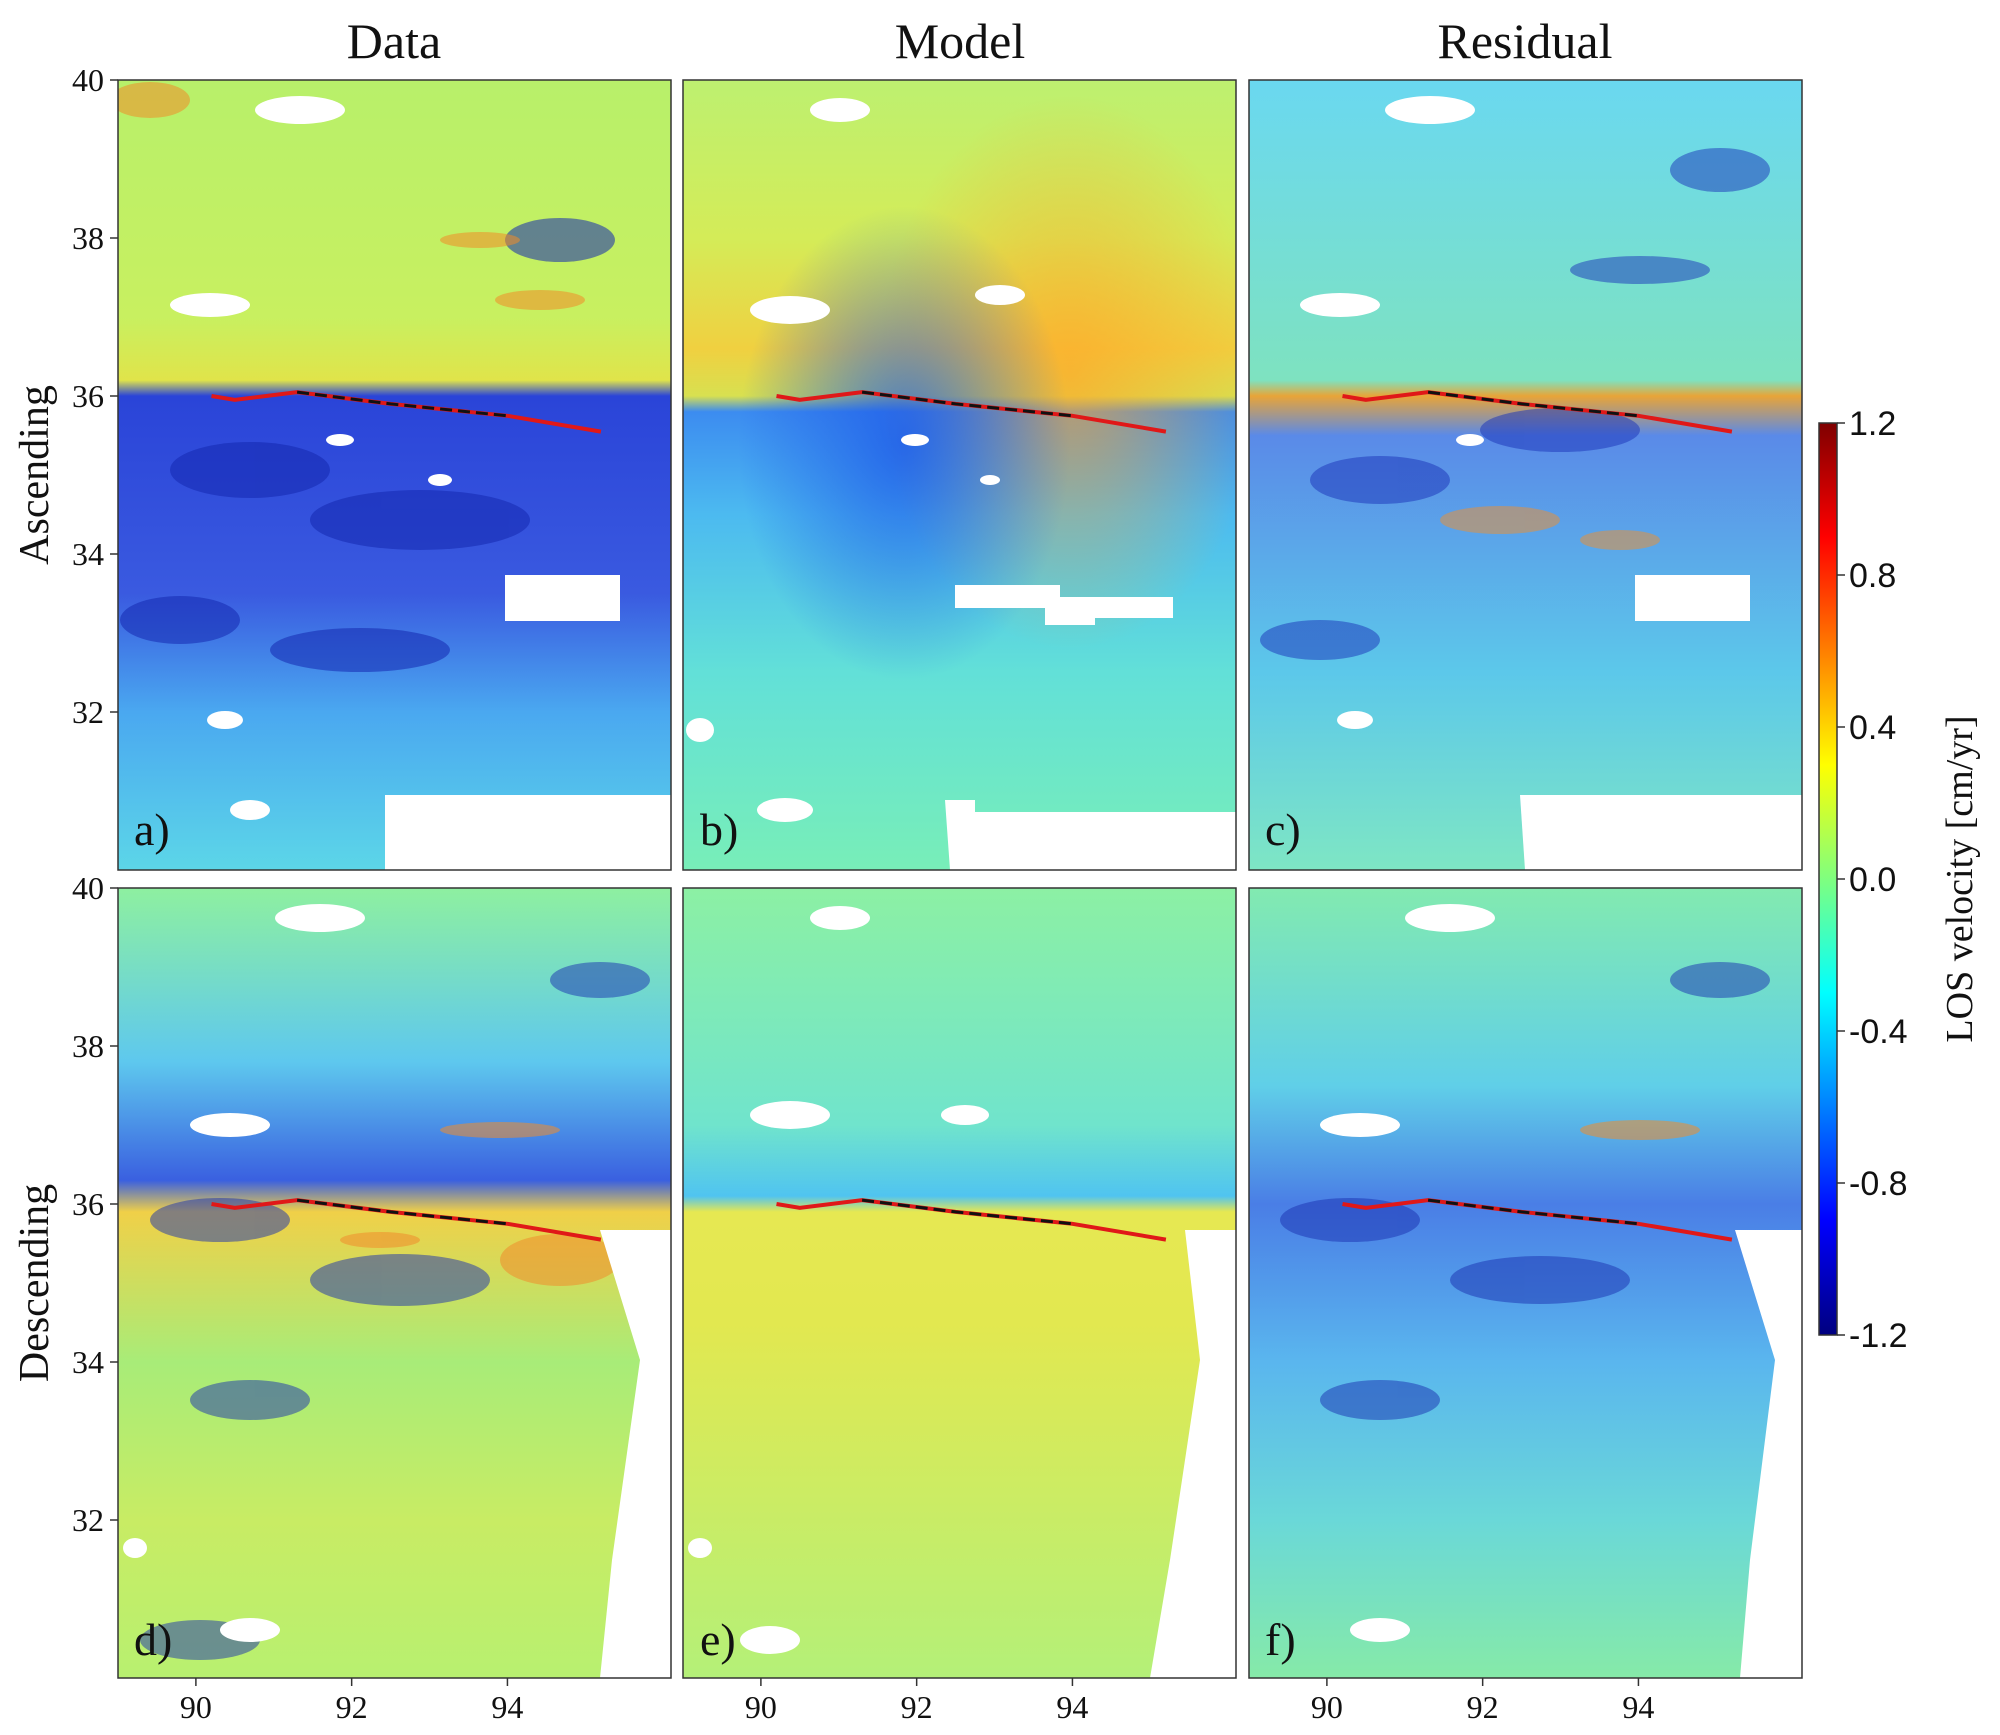 The width and height of the screenshot is (2000, 1735). What do you see at coordinates (1872, 576) in the screenshot?
I see `colorbar-tick-label: 0.8` at bounding box center [1872, 576].